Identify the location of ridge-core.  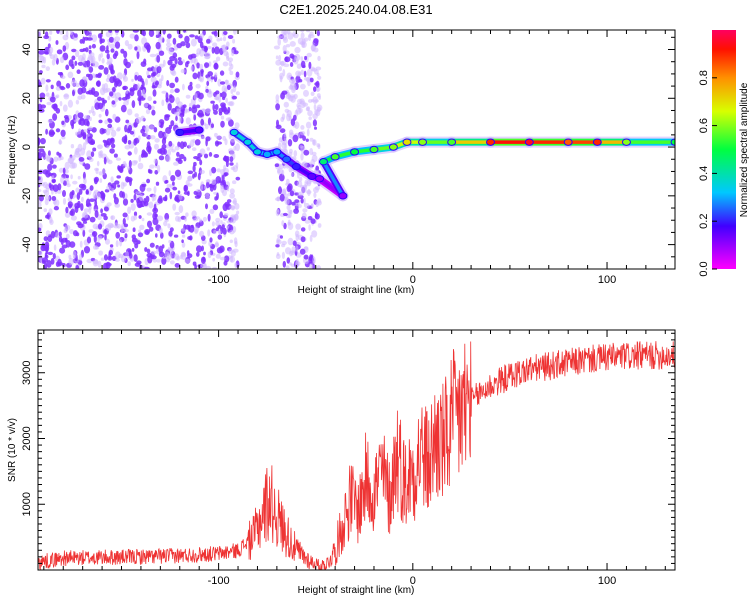
(333, 178).